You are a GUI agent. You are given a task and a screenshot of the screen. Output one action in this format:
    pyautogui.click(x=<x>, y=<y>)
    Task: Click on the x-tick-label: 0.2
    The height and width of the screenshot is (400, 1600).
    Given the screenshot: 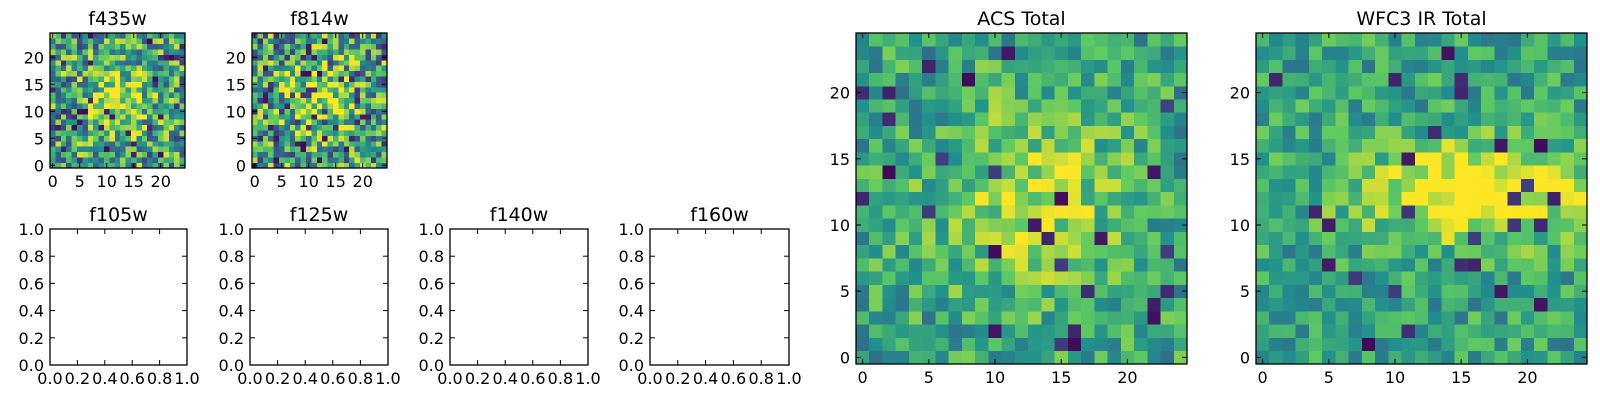 What is the action you would take?
    pyautogui.click(x=477, y=378)
    